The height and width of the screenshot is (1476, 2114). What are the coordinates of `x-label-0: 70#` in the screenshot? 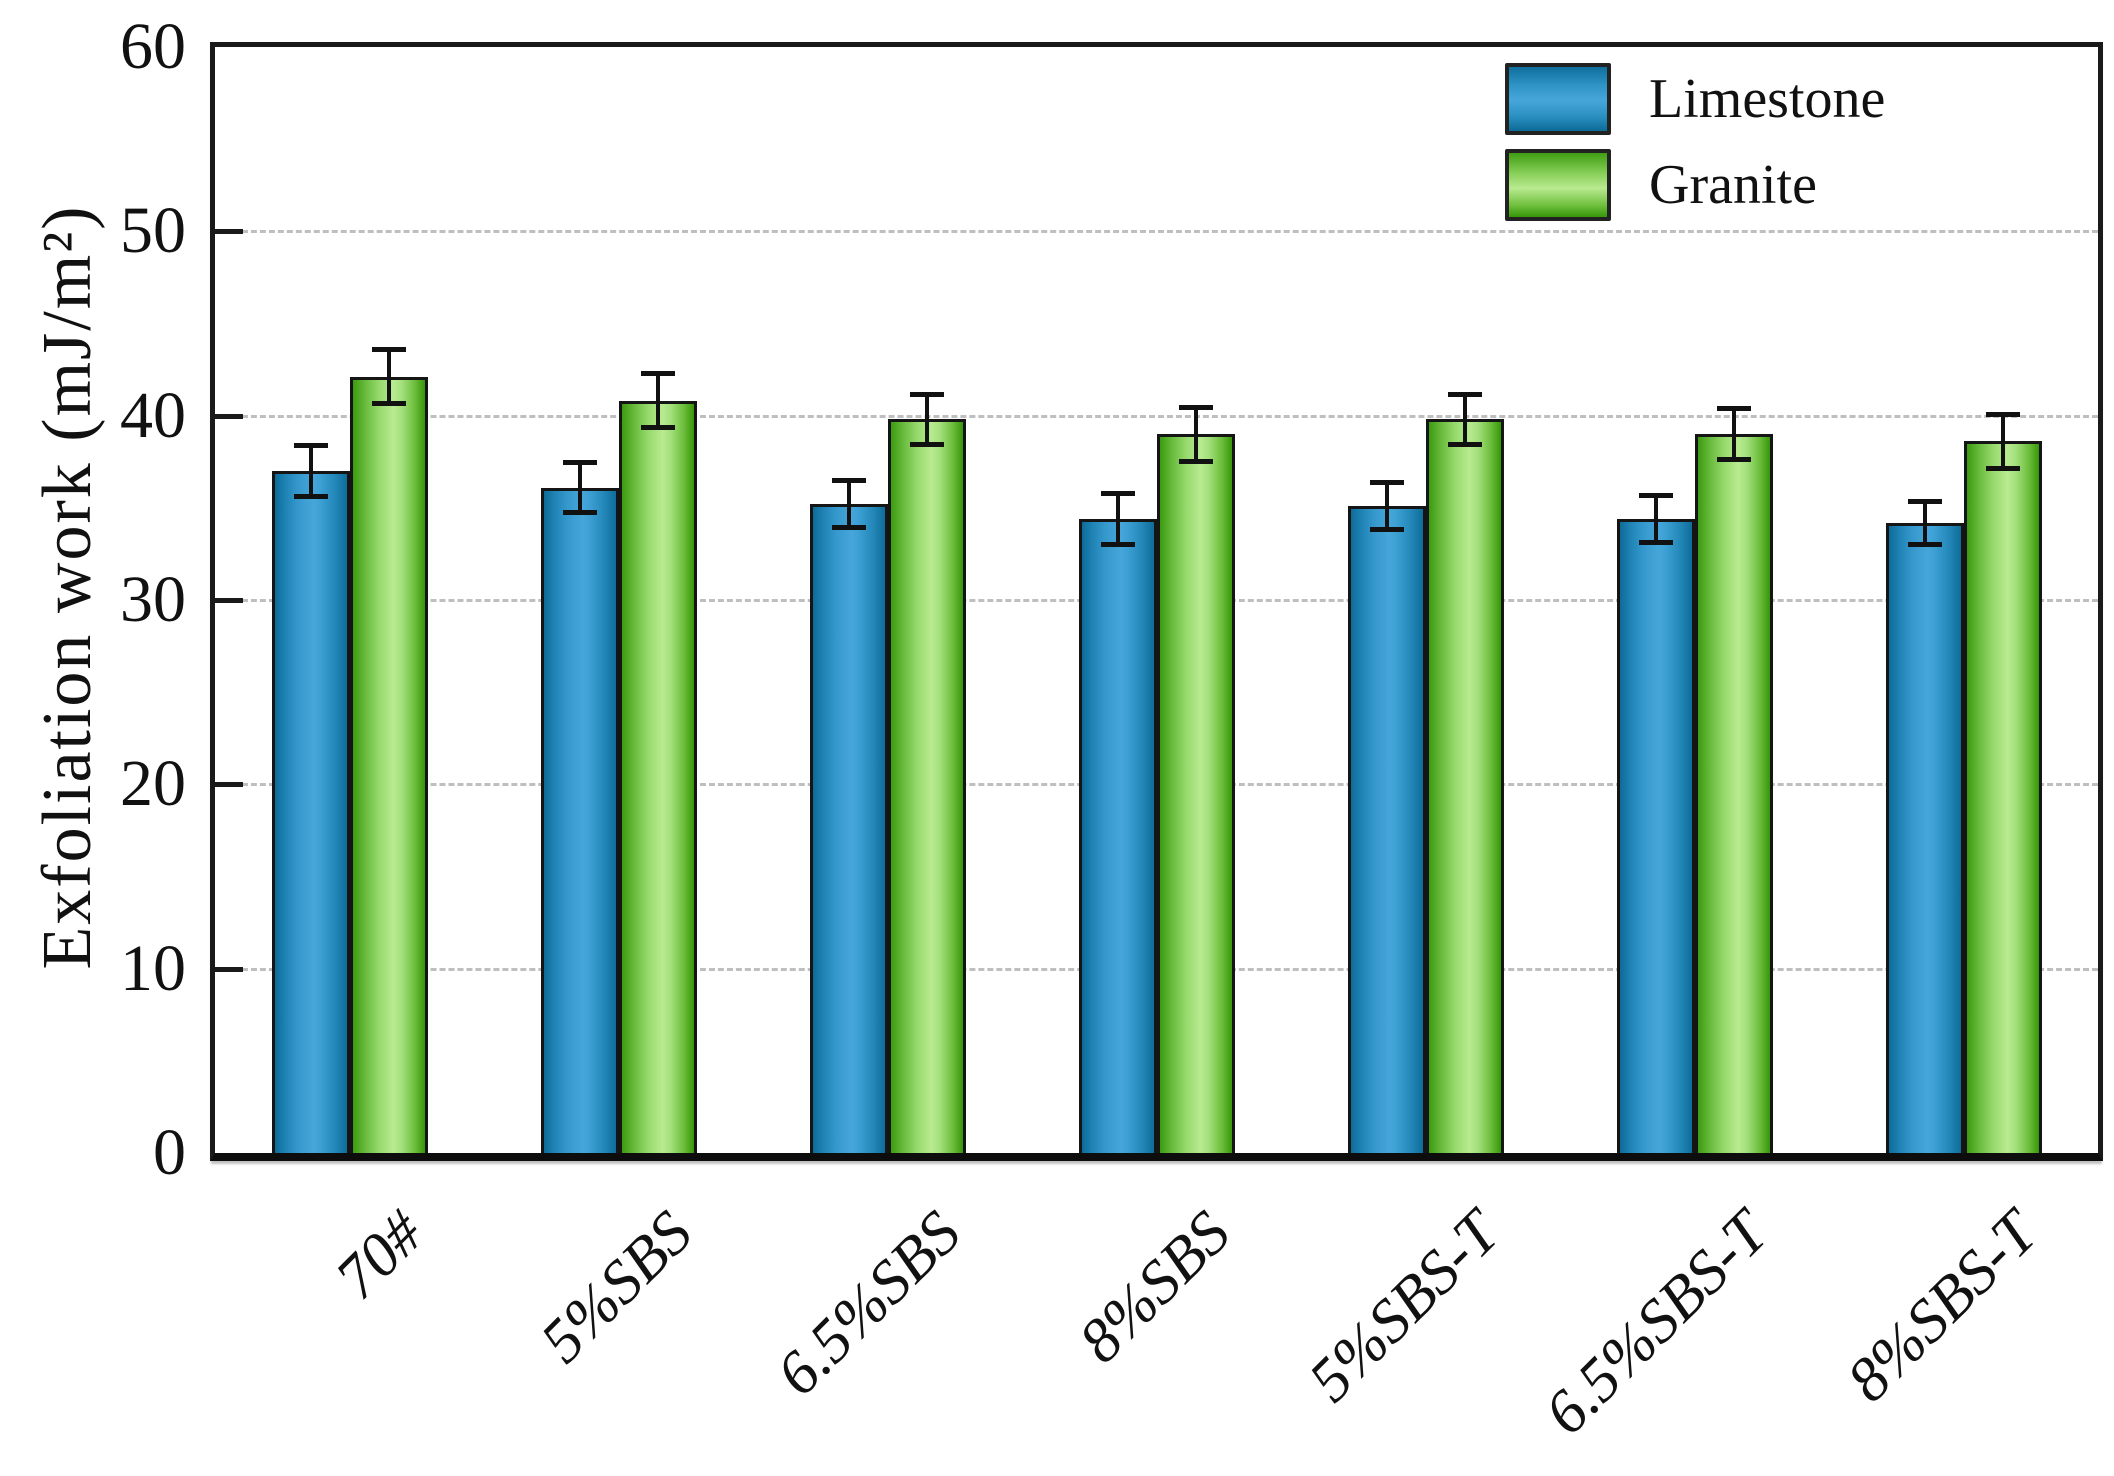 It's located at (379, 1255).